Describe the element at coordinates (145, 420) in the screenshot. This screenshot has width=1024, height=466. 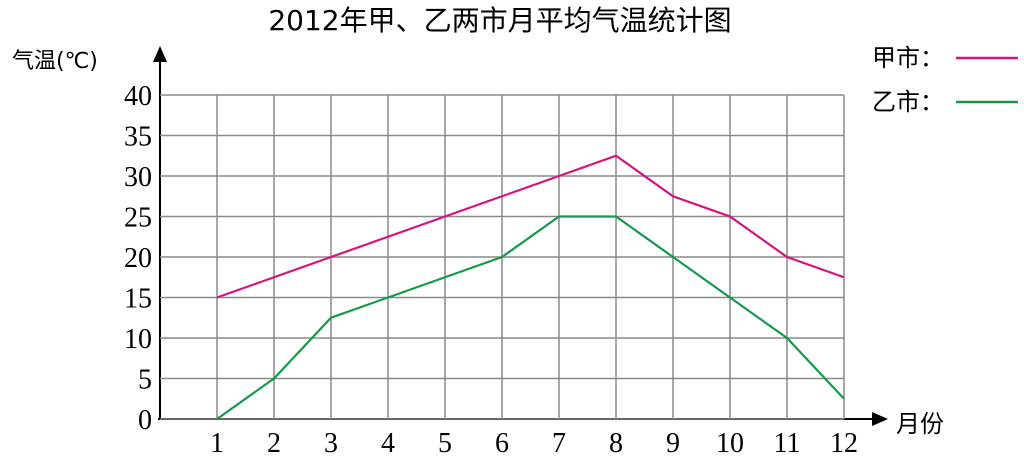
I see `y-tick-label: 0` at that location.